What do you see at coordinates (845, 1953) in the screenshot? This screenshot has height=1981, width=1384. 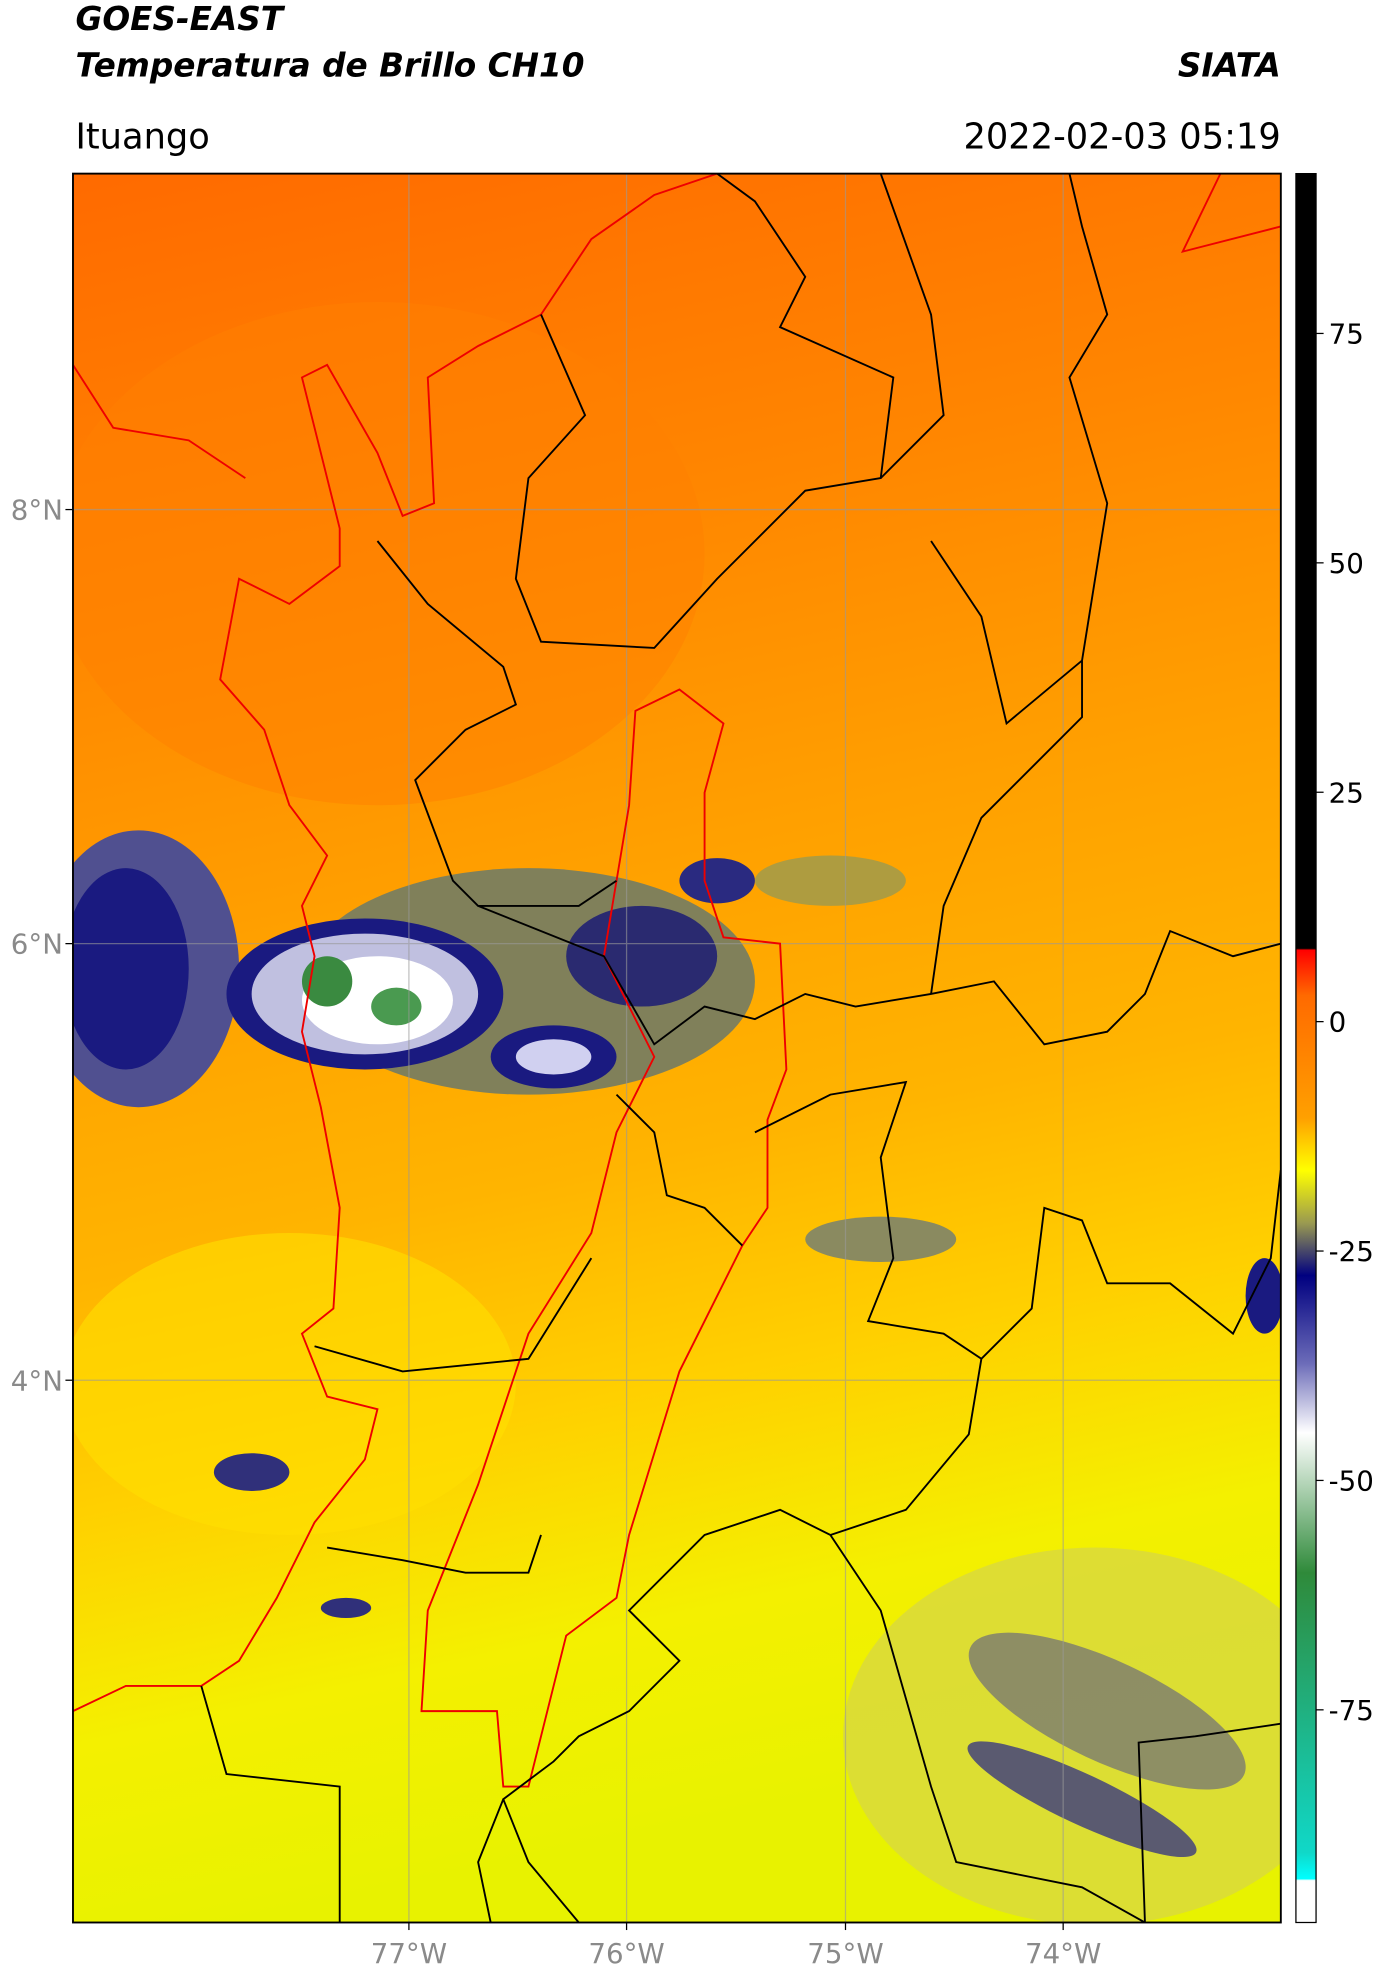 I see `lon-label: 75°W` at bounding box center [845, 1953].